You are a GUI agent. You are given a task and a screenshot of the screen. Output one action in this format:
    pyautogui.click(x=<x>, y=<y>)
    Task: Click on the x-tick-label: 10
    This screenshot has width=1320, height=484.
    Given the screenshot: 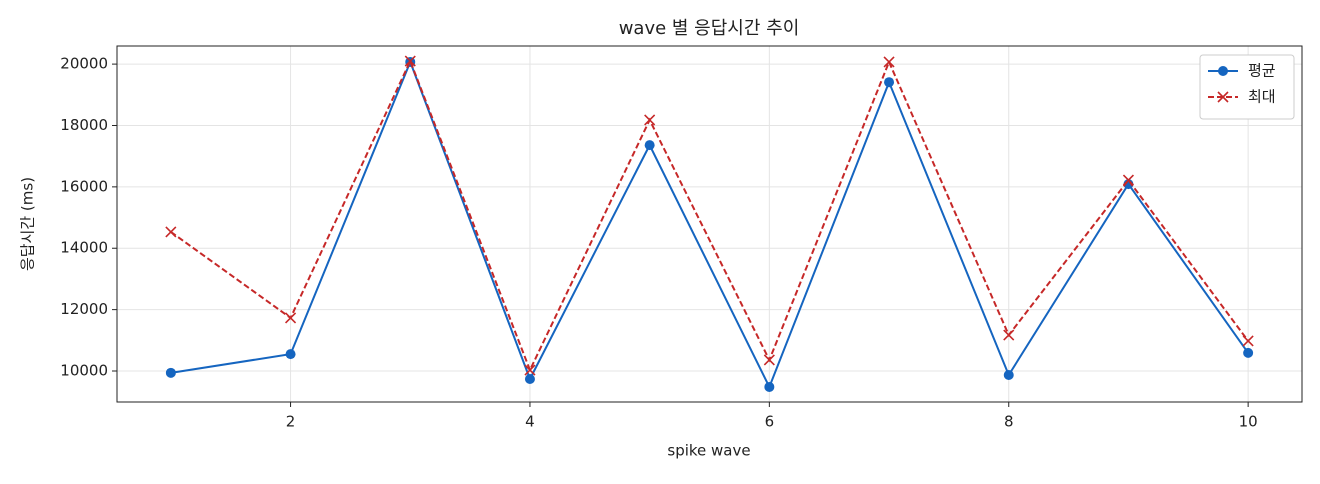 What is the action you would take?
    pyautogui.click(x=1248, y=422)
    